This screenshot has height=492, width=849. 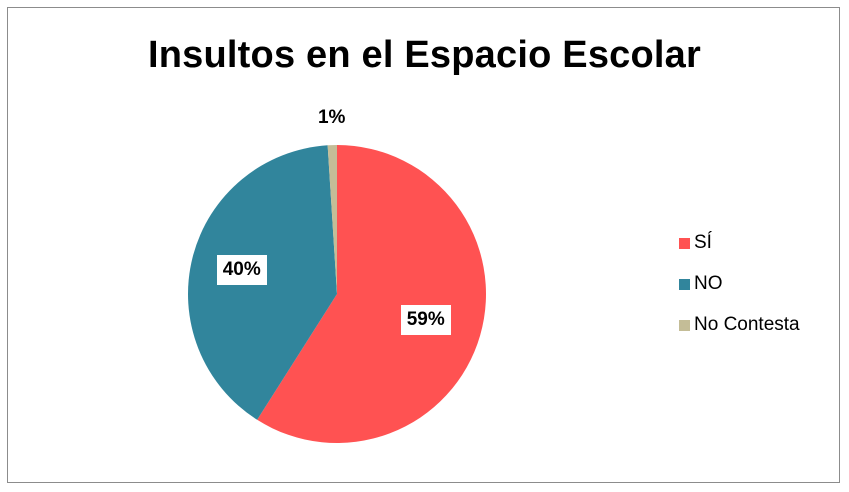 I want to click on data-label-0: 59%, so click(x=425, y=319).